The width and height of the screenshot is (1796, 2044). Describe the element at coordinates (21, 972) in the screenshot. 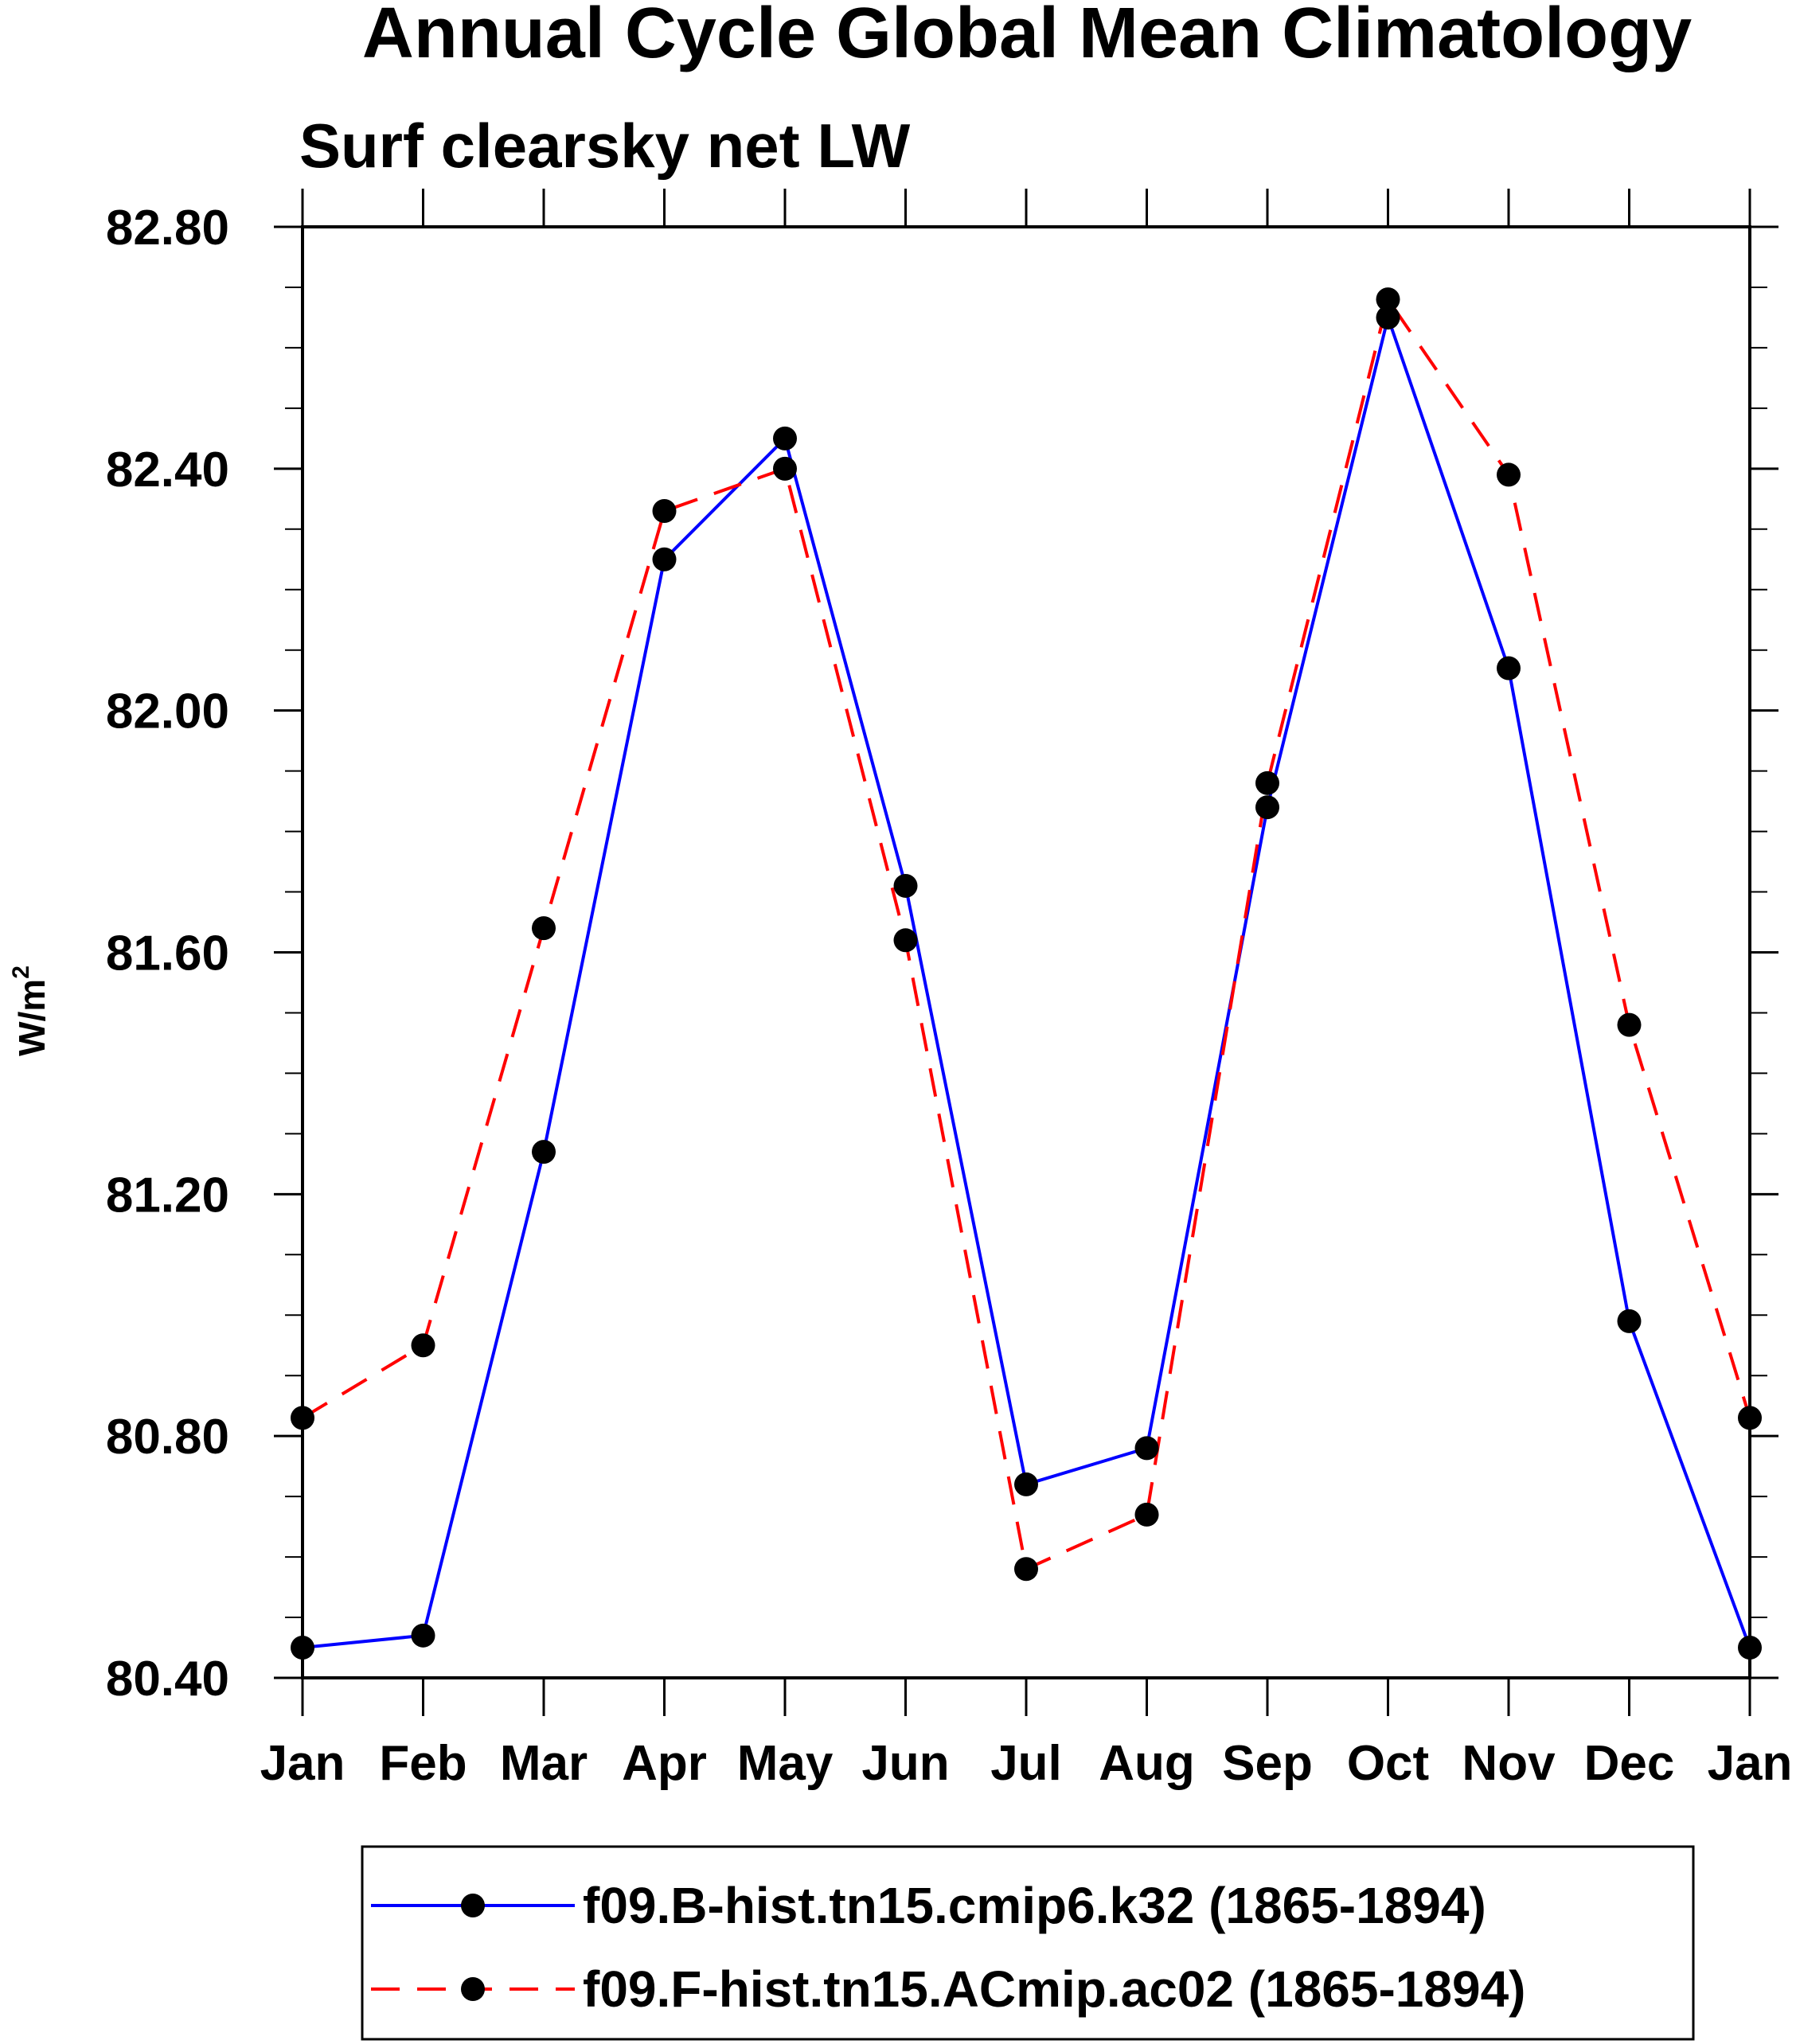

I see `y-axis-label-superscript: 2` at that location.